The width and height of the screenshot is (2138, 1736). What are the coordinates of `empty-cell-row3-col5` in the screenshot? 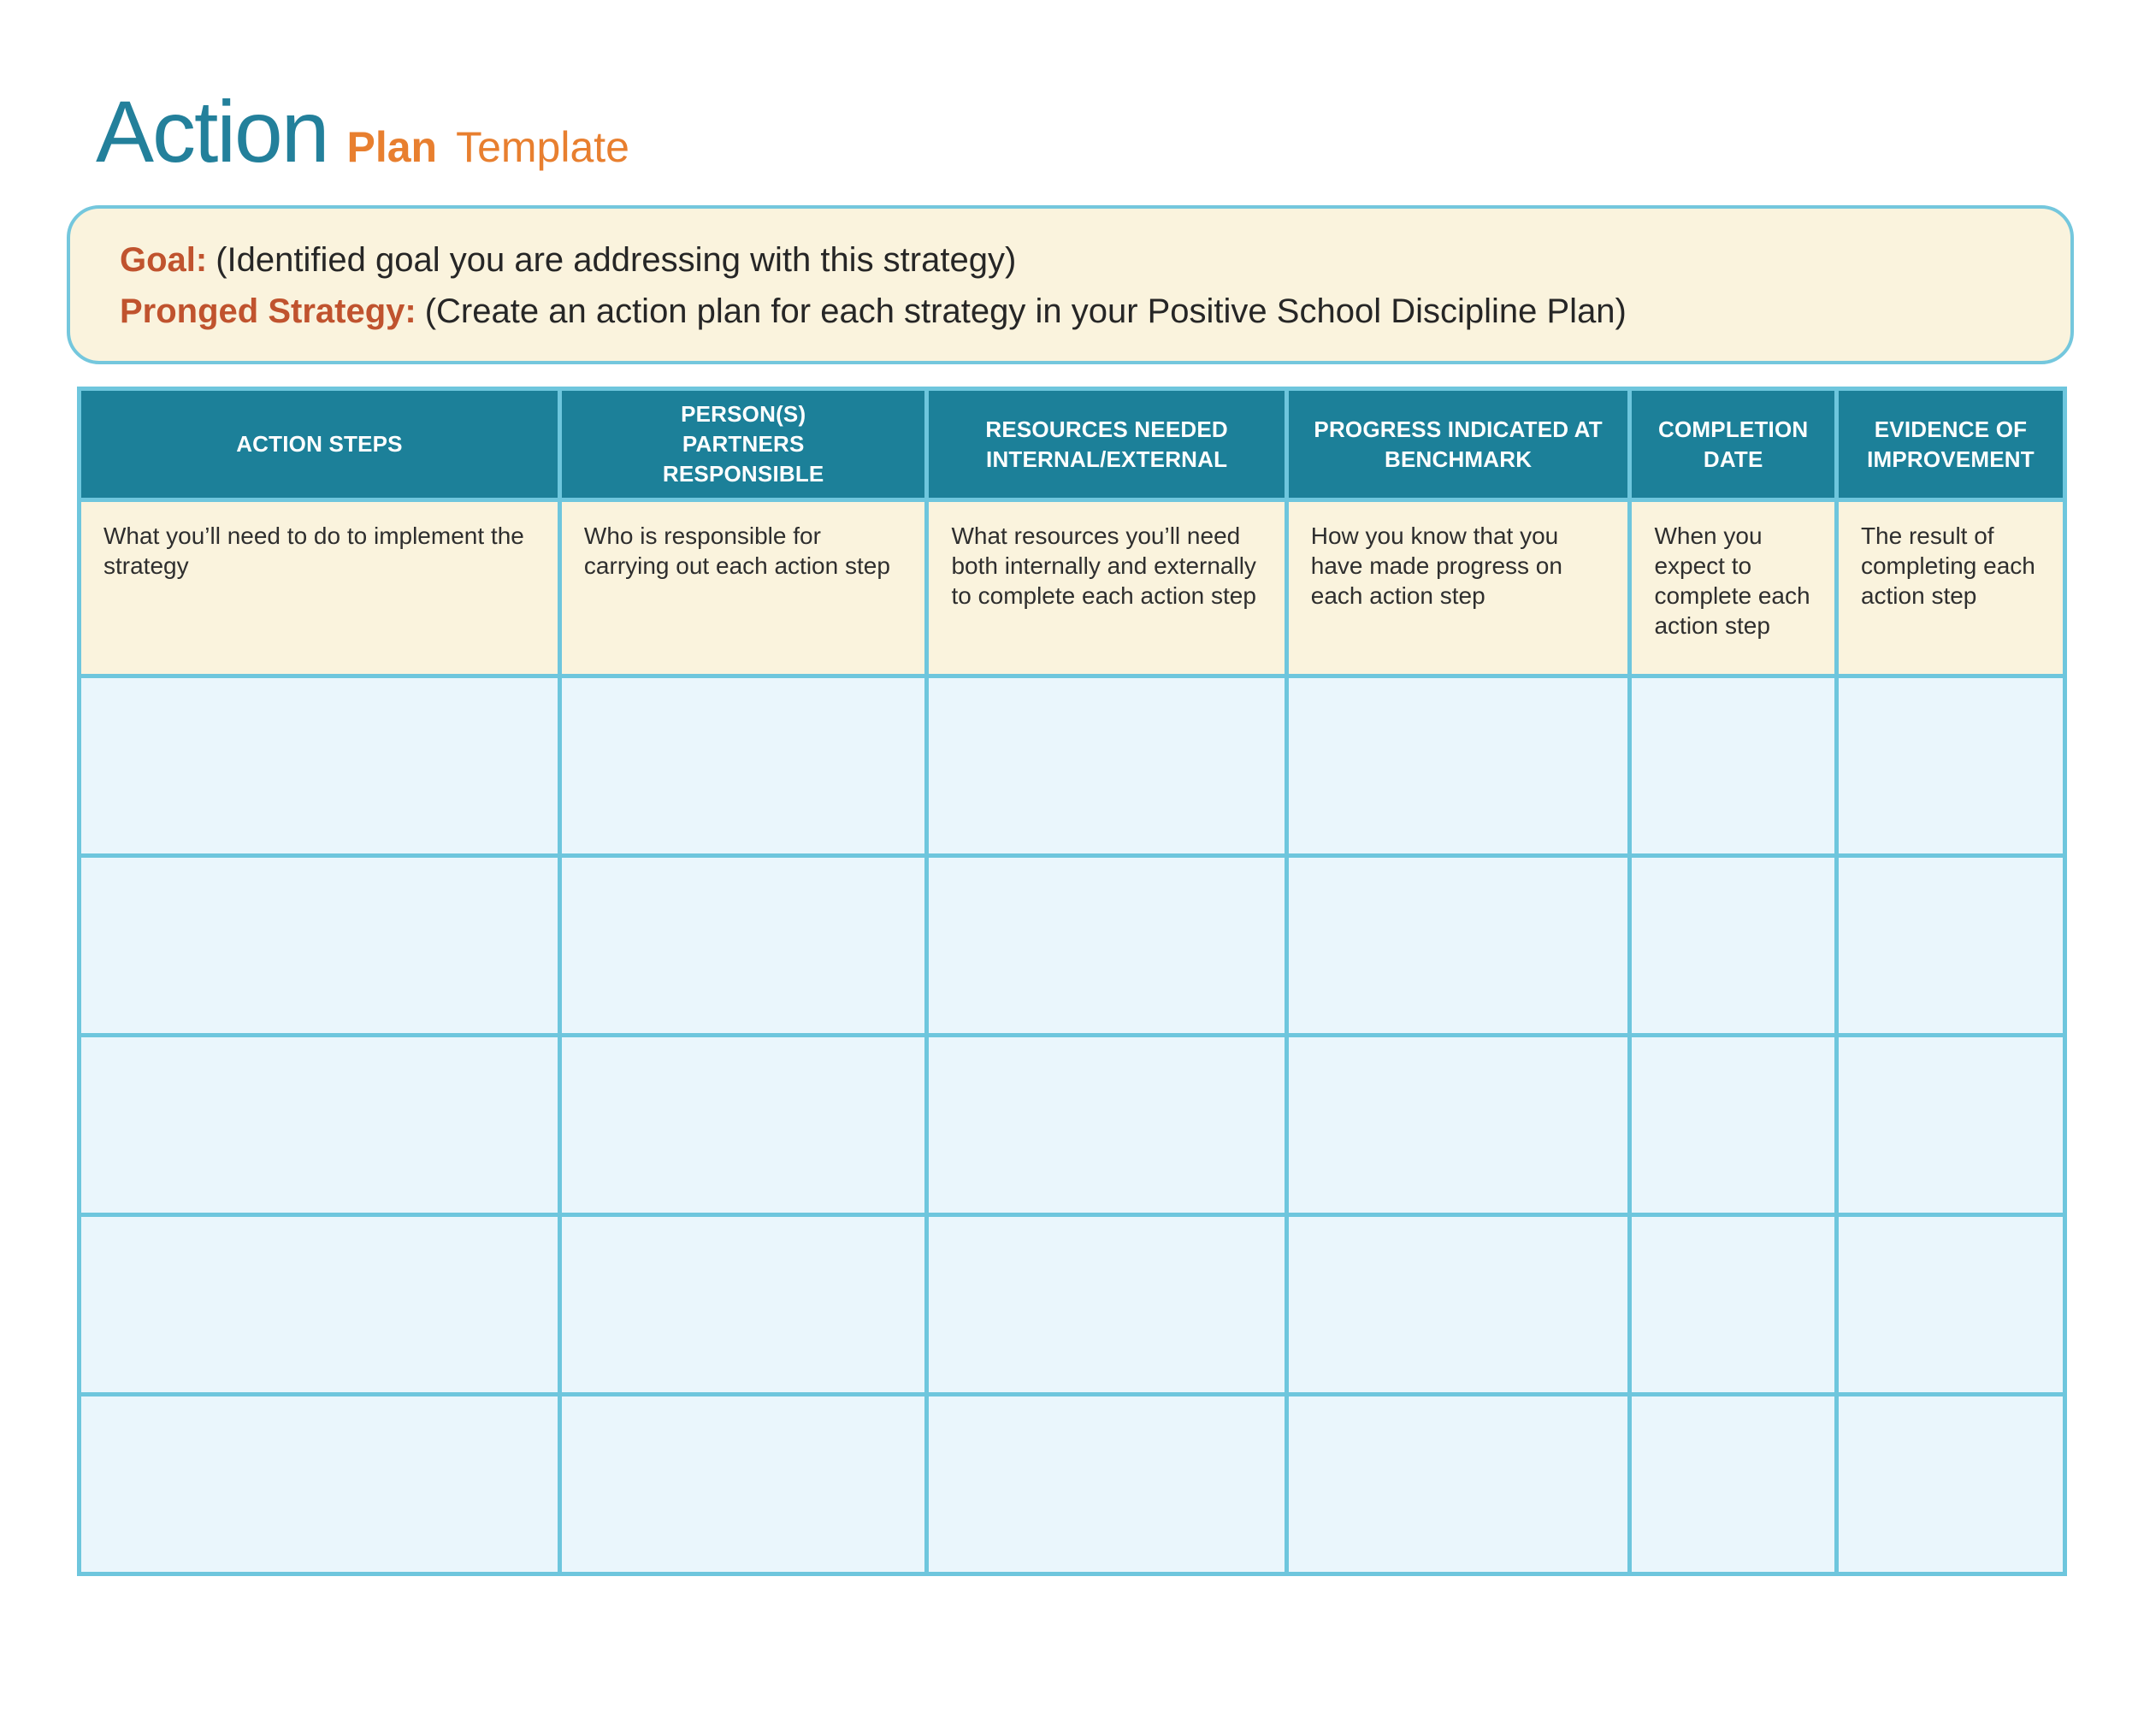 It's located at (1733, 1125).